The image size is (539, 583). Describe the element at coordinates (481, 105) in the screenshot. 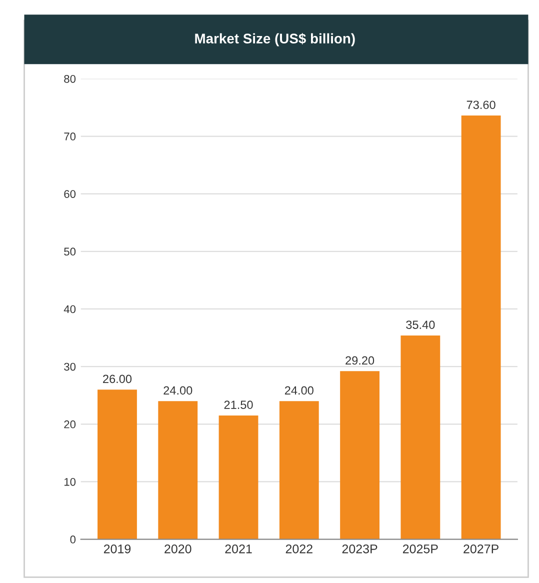

I see `data-label: 73.60` at that location.